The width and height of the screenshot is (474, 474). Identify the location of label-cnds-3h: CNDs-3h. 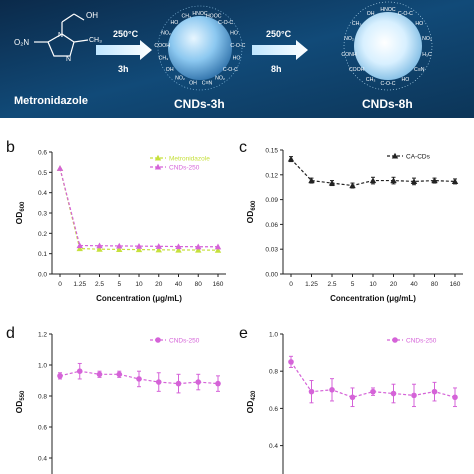
(199, 104).